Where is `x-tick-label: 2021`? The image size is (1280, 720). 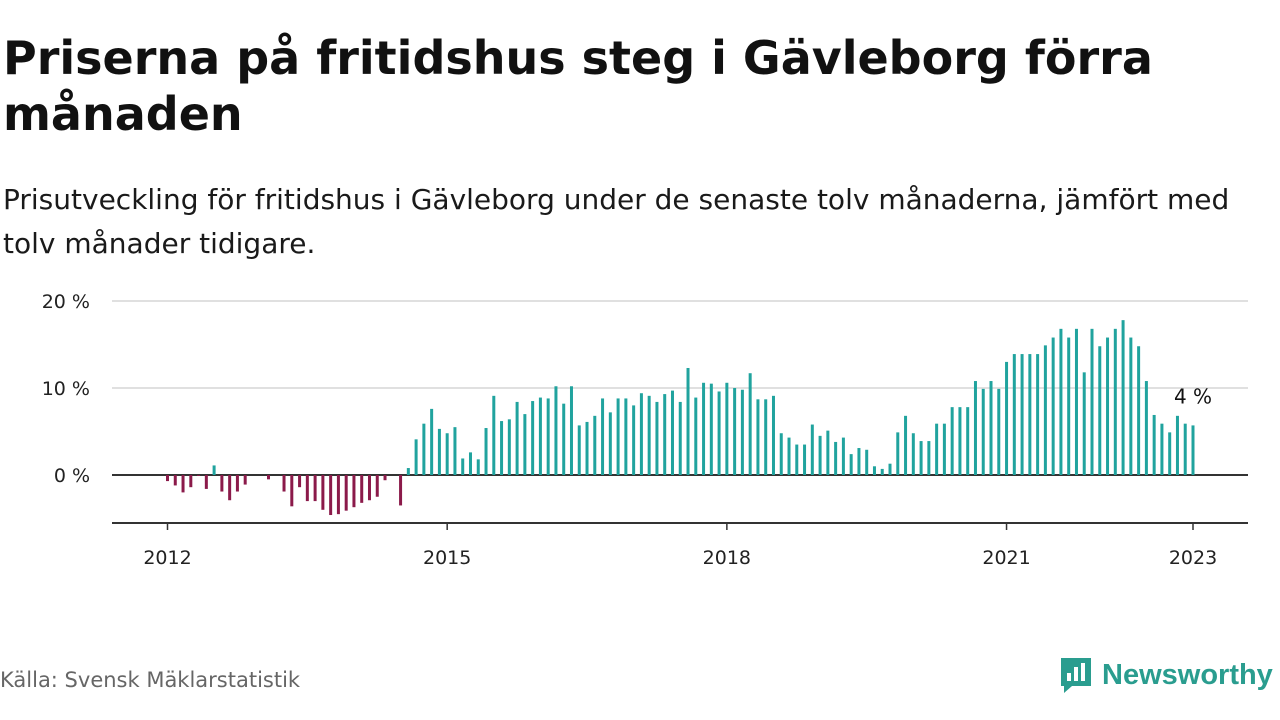 x-tick-label: 2021 is located at coordinates (1006, 558).